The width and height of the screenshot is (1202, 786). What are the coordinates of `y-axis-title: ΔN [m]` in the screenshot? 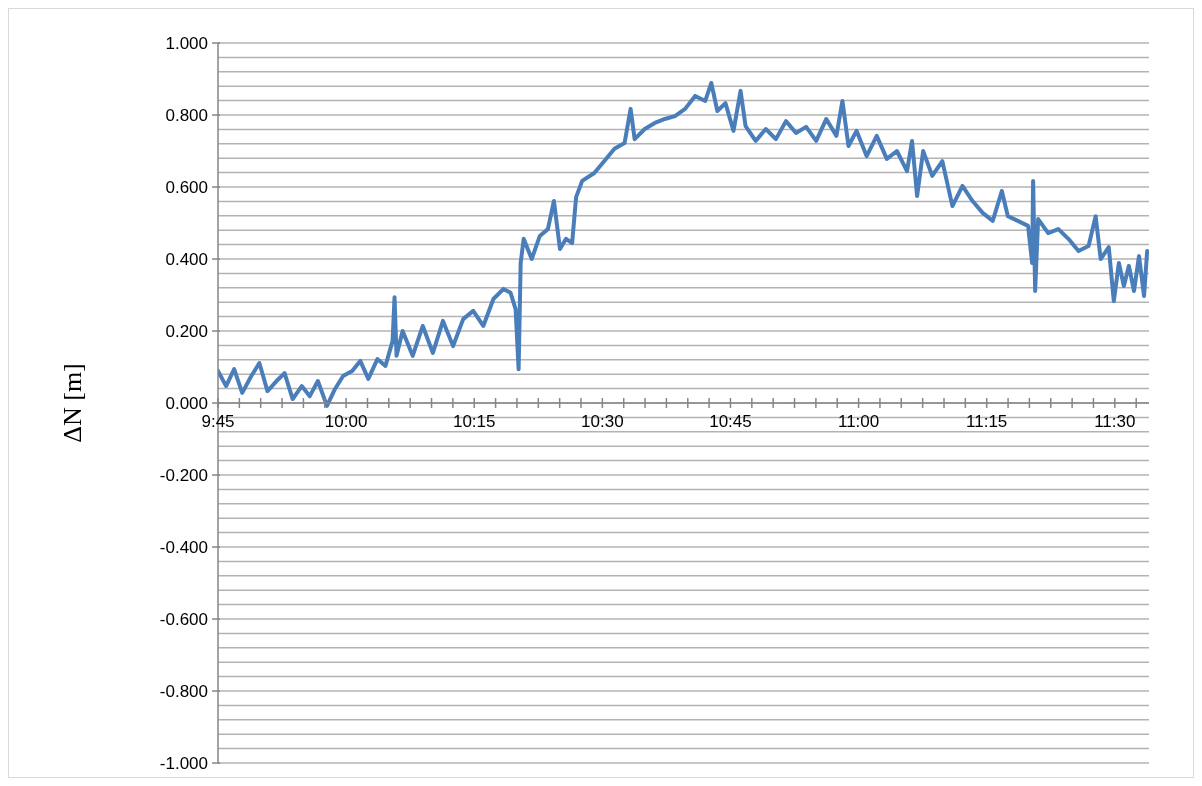 It's located at (72, 403).